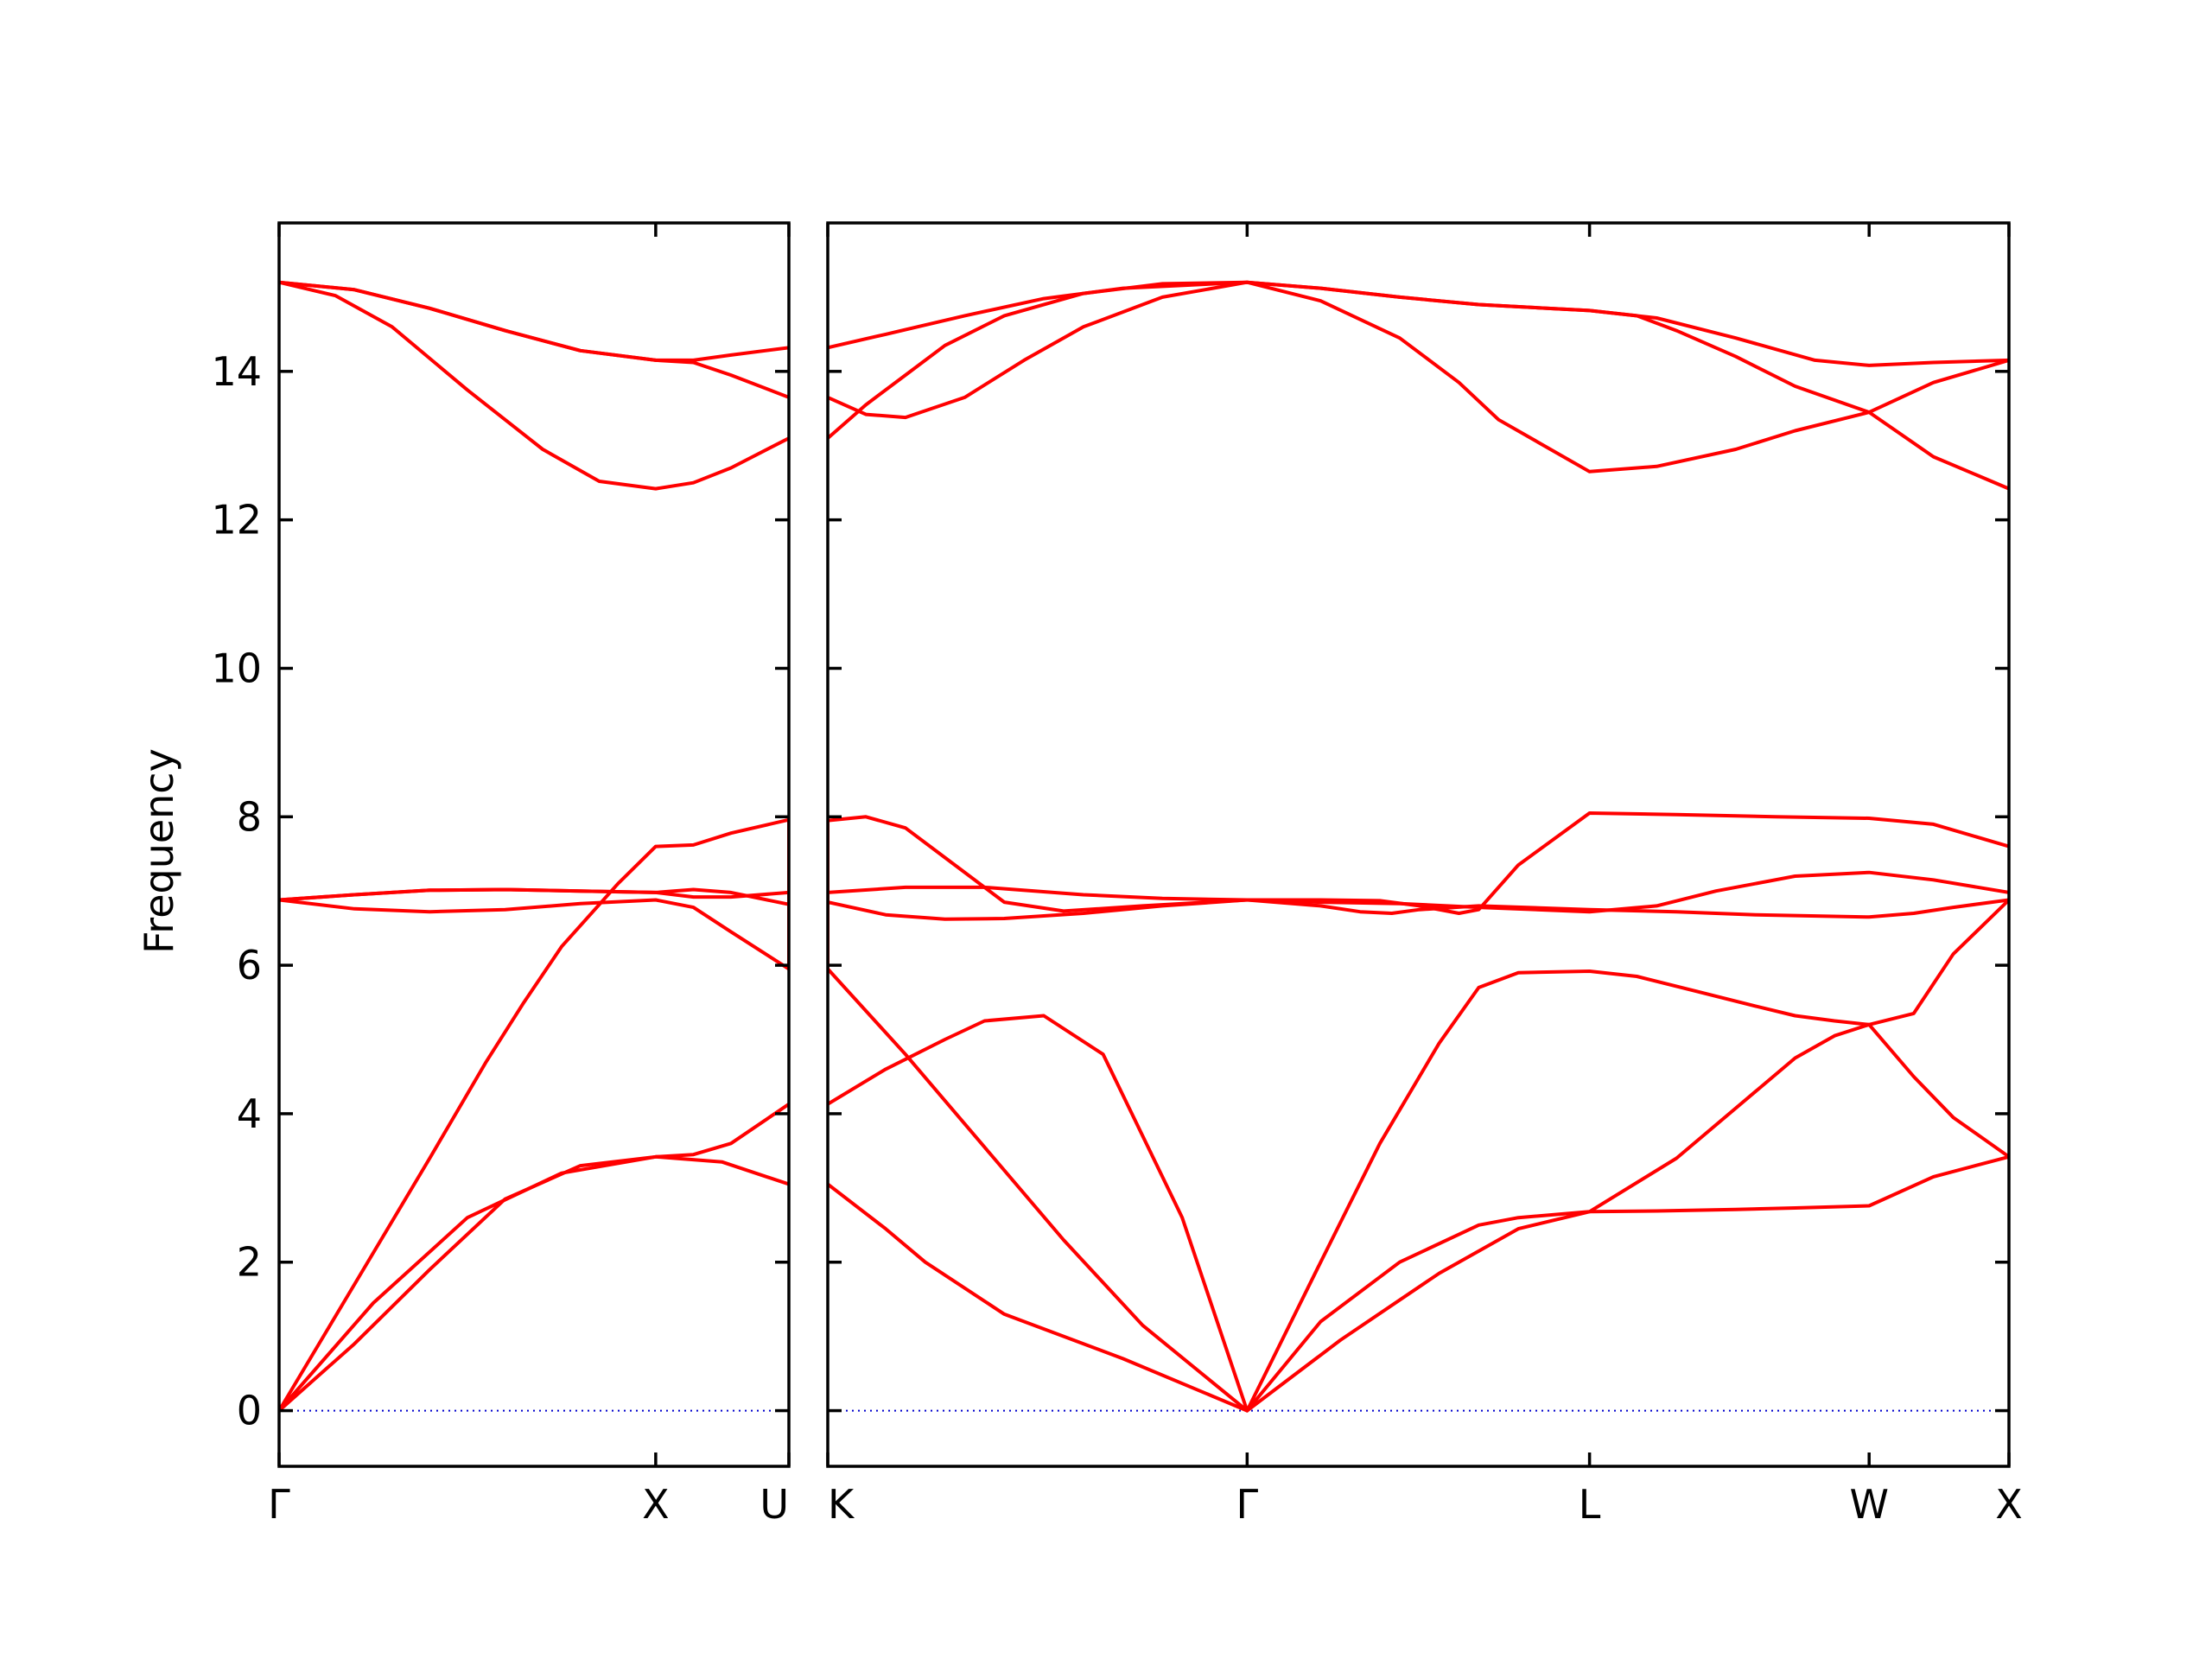  I want to click on y-tick-label: 8, so click(249, 816).